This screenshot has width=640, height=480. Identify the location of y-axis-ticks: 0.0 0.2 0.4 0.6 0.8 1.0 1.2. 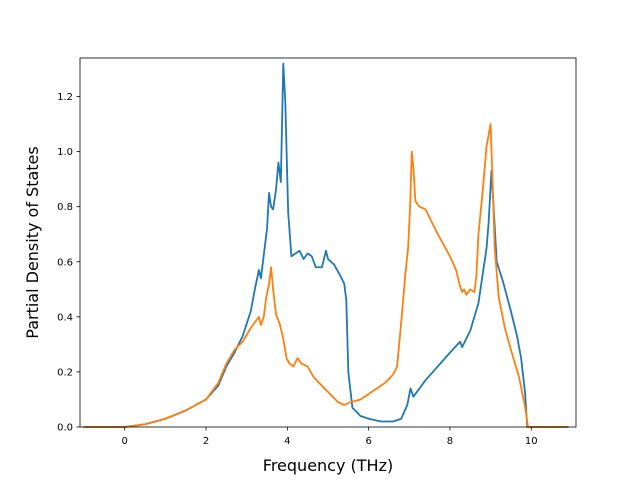
(68, 263).